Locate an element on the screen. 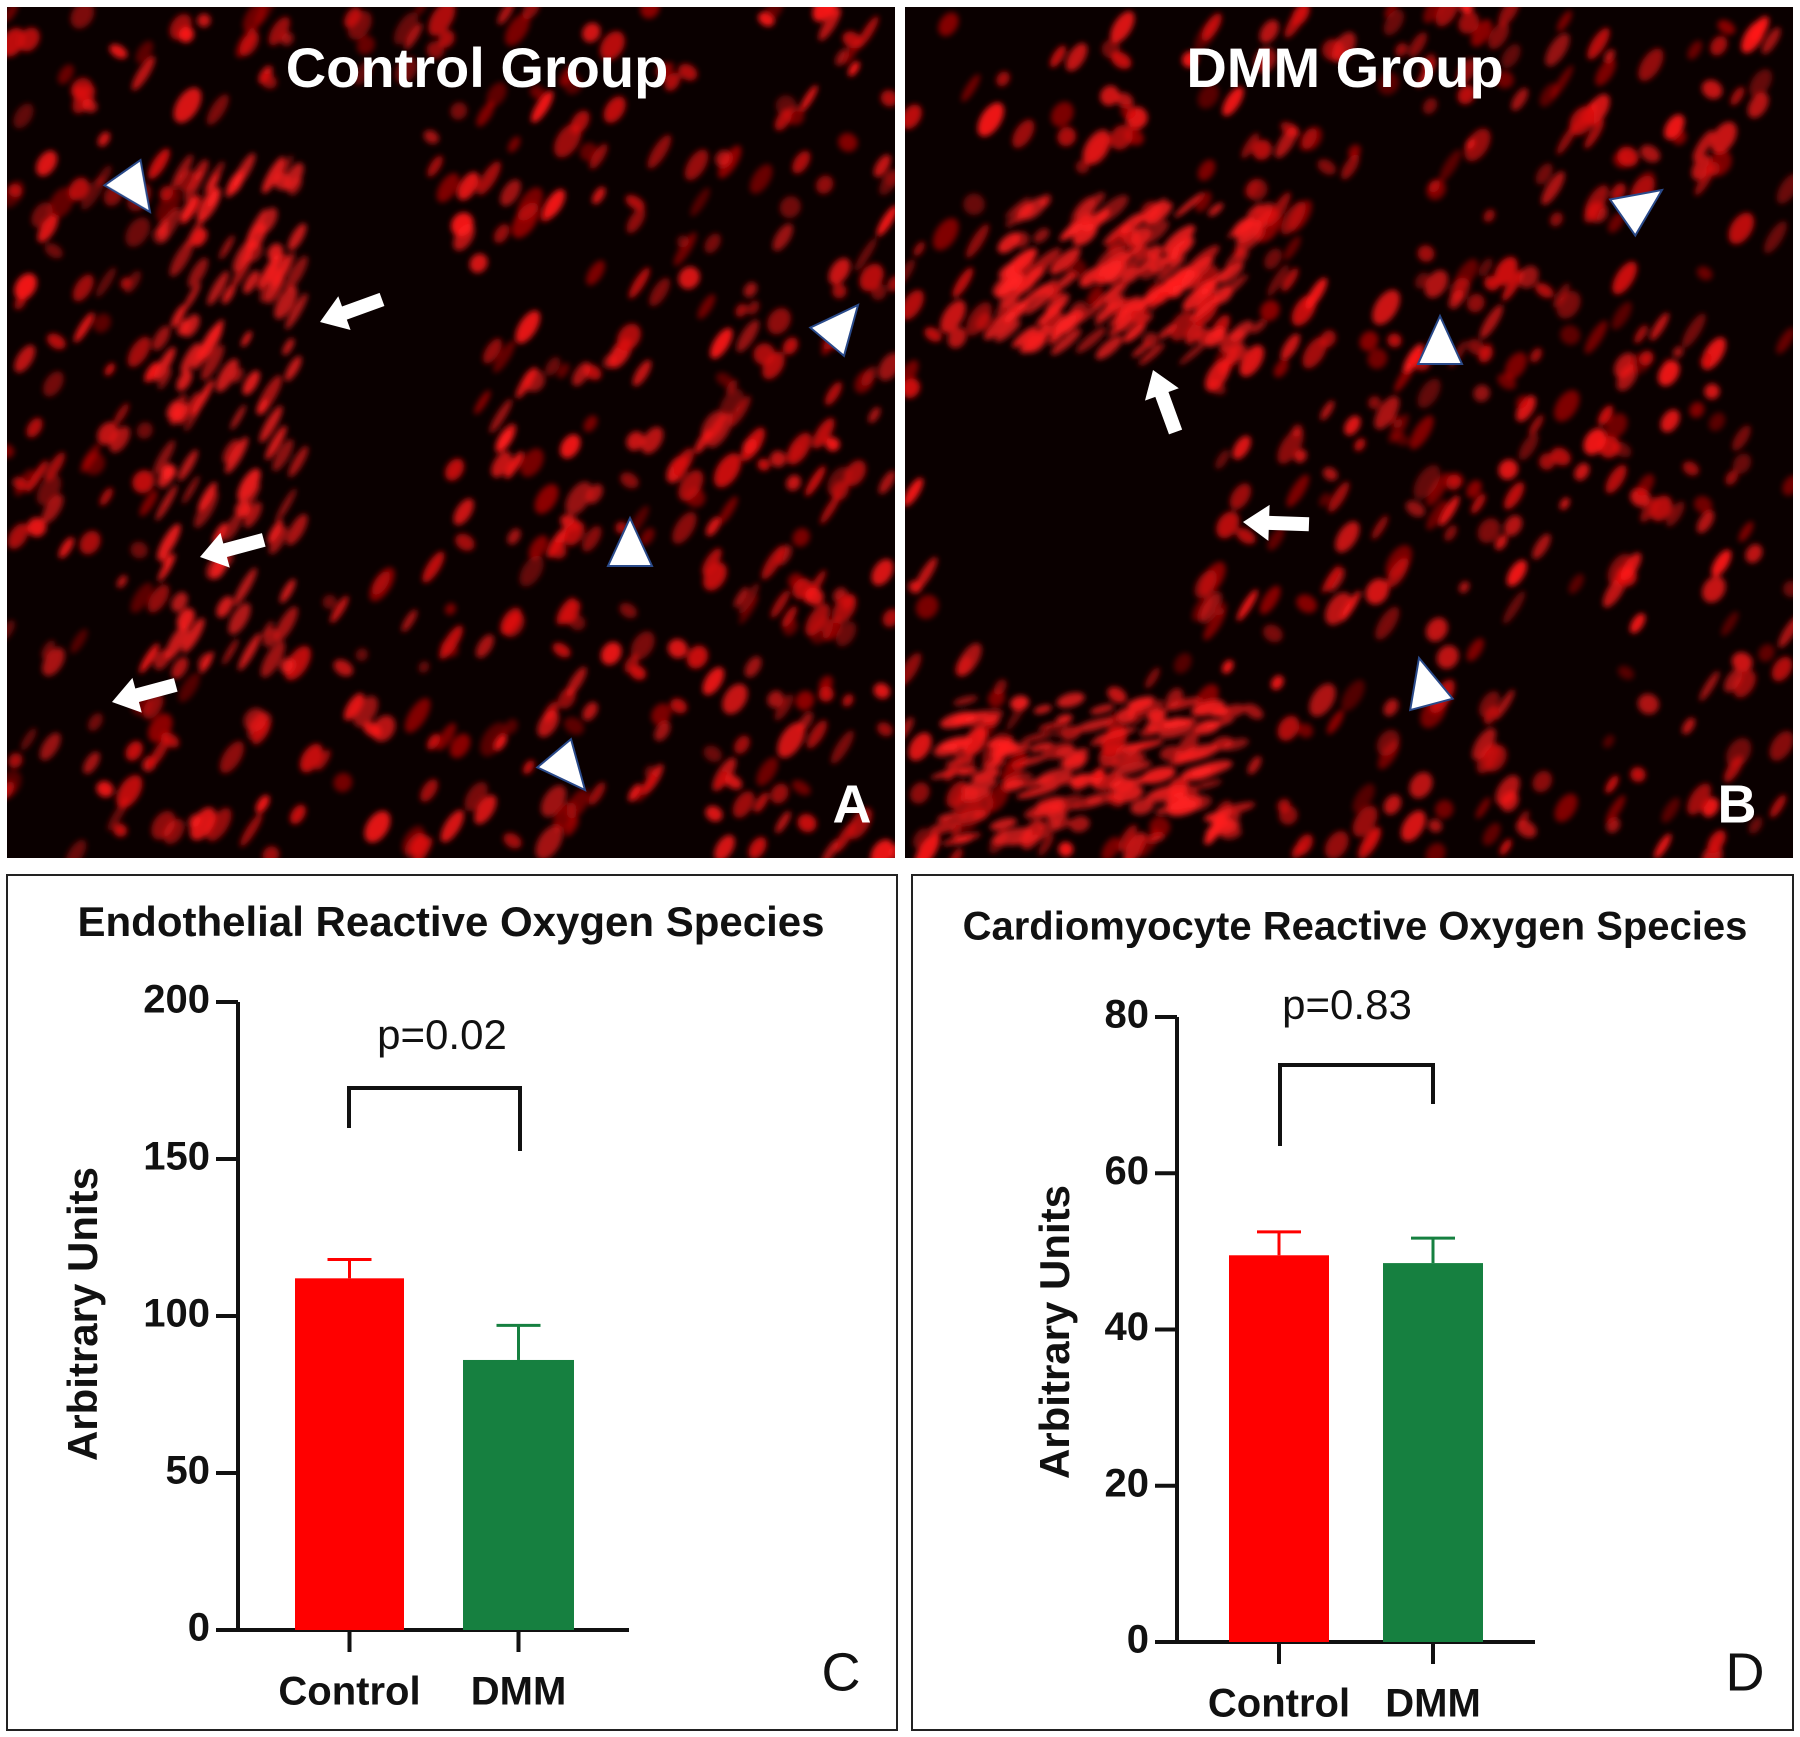  x-tick-label: DMM is located at coordinates (1433, 1704).